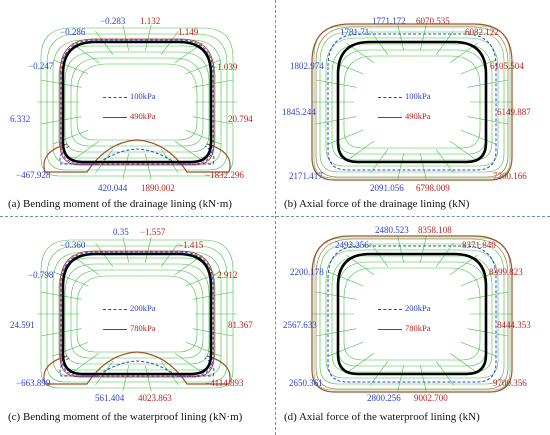  I want to click on panel-b-value: 1771.172, so click(389, 21).